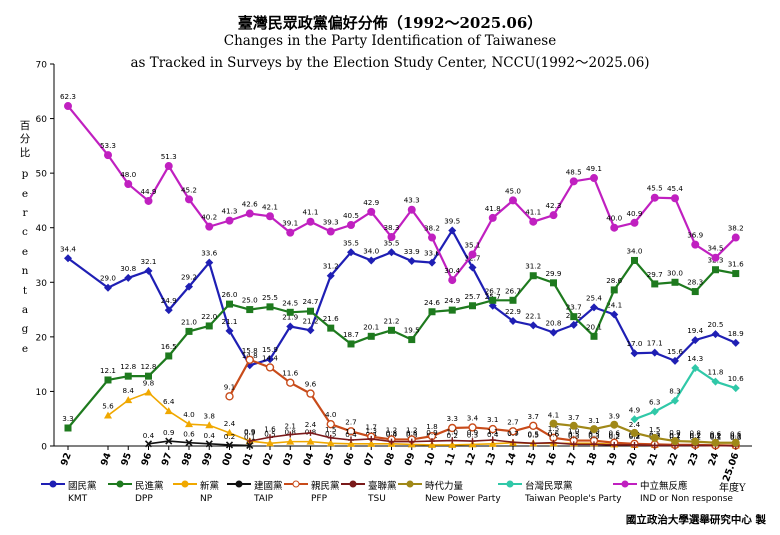 Image resolution: width=780 pixels, height=535 pixels. Describe the element at coordinates (389, 459) in the screenshot. I see `x-tick-label: 08` at that location.